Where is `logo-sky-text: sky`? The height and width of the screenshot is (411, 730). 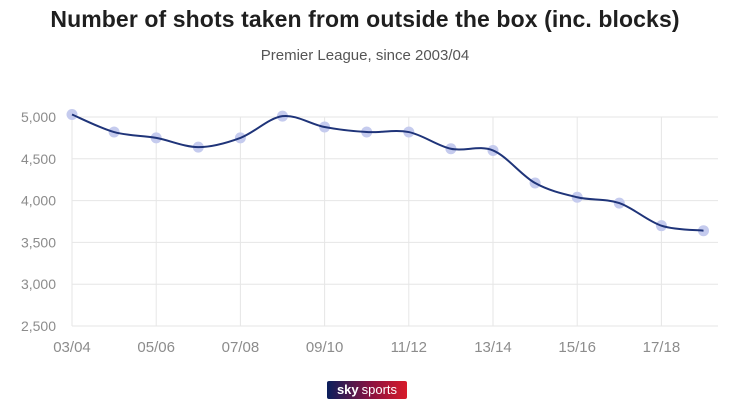
logo-sky-text: sky is located at coordinates (347, 389).